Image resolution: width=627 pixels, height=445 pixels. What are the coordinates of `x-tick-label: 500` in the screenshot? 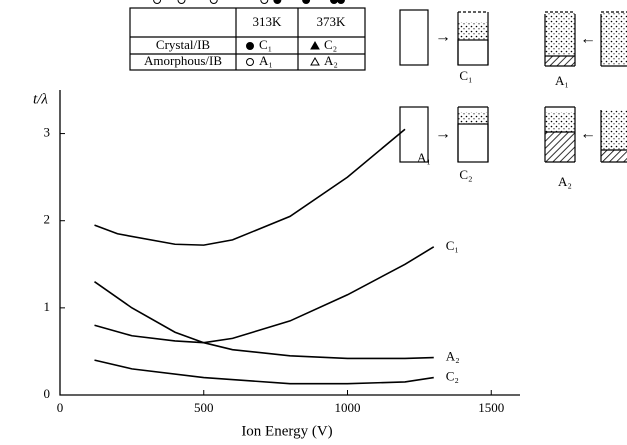 It's located at (204, 407).